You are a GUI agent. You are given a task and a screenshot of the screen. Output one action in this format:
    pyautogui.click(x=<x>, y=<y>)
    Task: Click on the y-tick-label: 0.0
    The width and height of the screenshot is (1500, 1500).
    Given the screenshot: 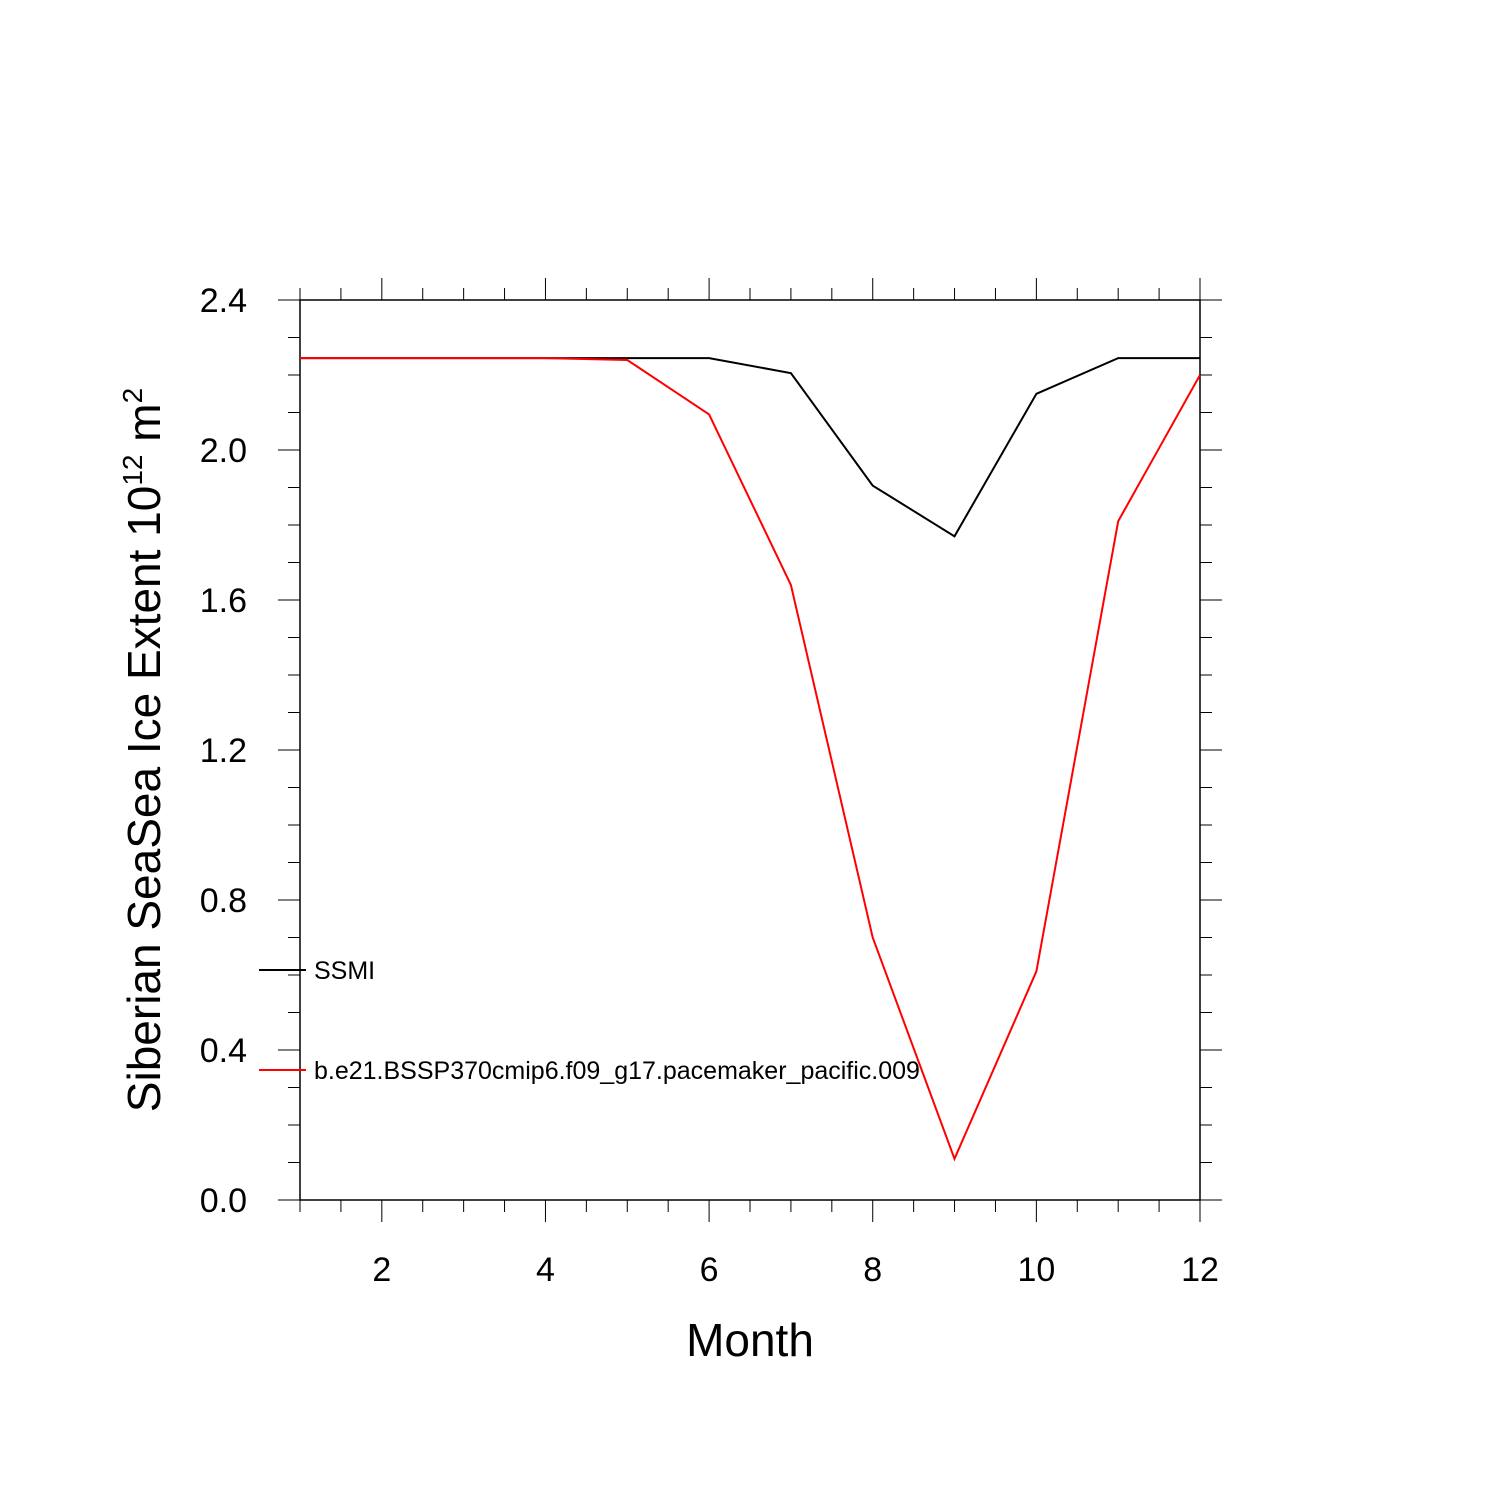 What is the action you would take?
    pyautogui.click(x=223, y=1201)
    